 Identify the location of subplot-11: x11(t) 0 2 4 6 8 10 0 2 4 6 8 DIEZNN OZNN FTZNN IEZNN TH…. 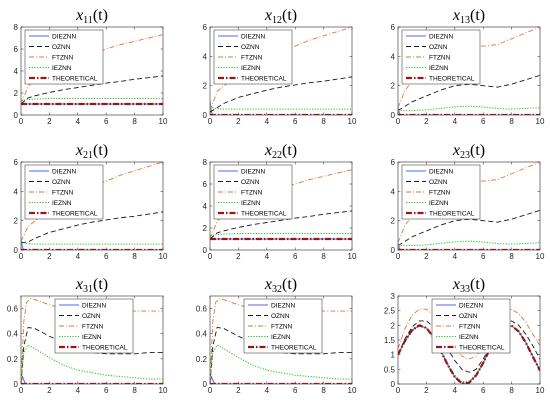
(91, 66).